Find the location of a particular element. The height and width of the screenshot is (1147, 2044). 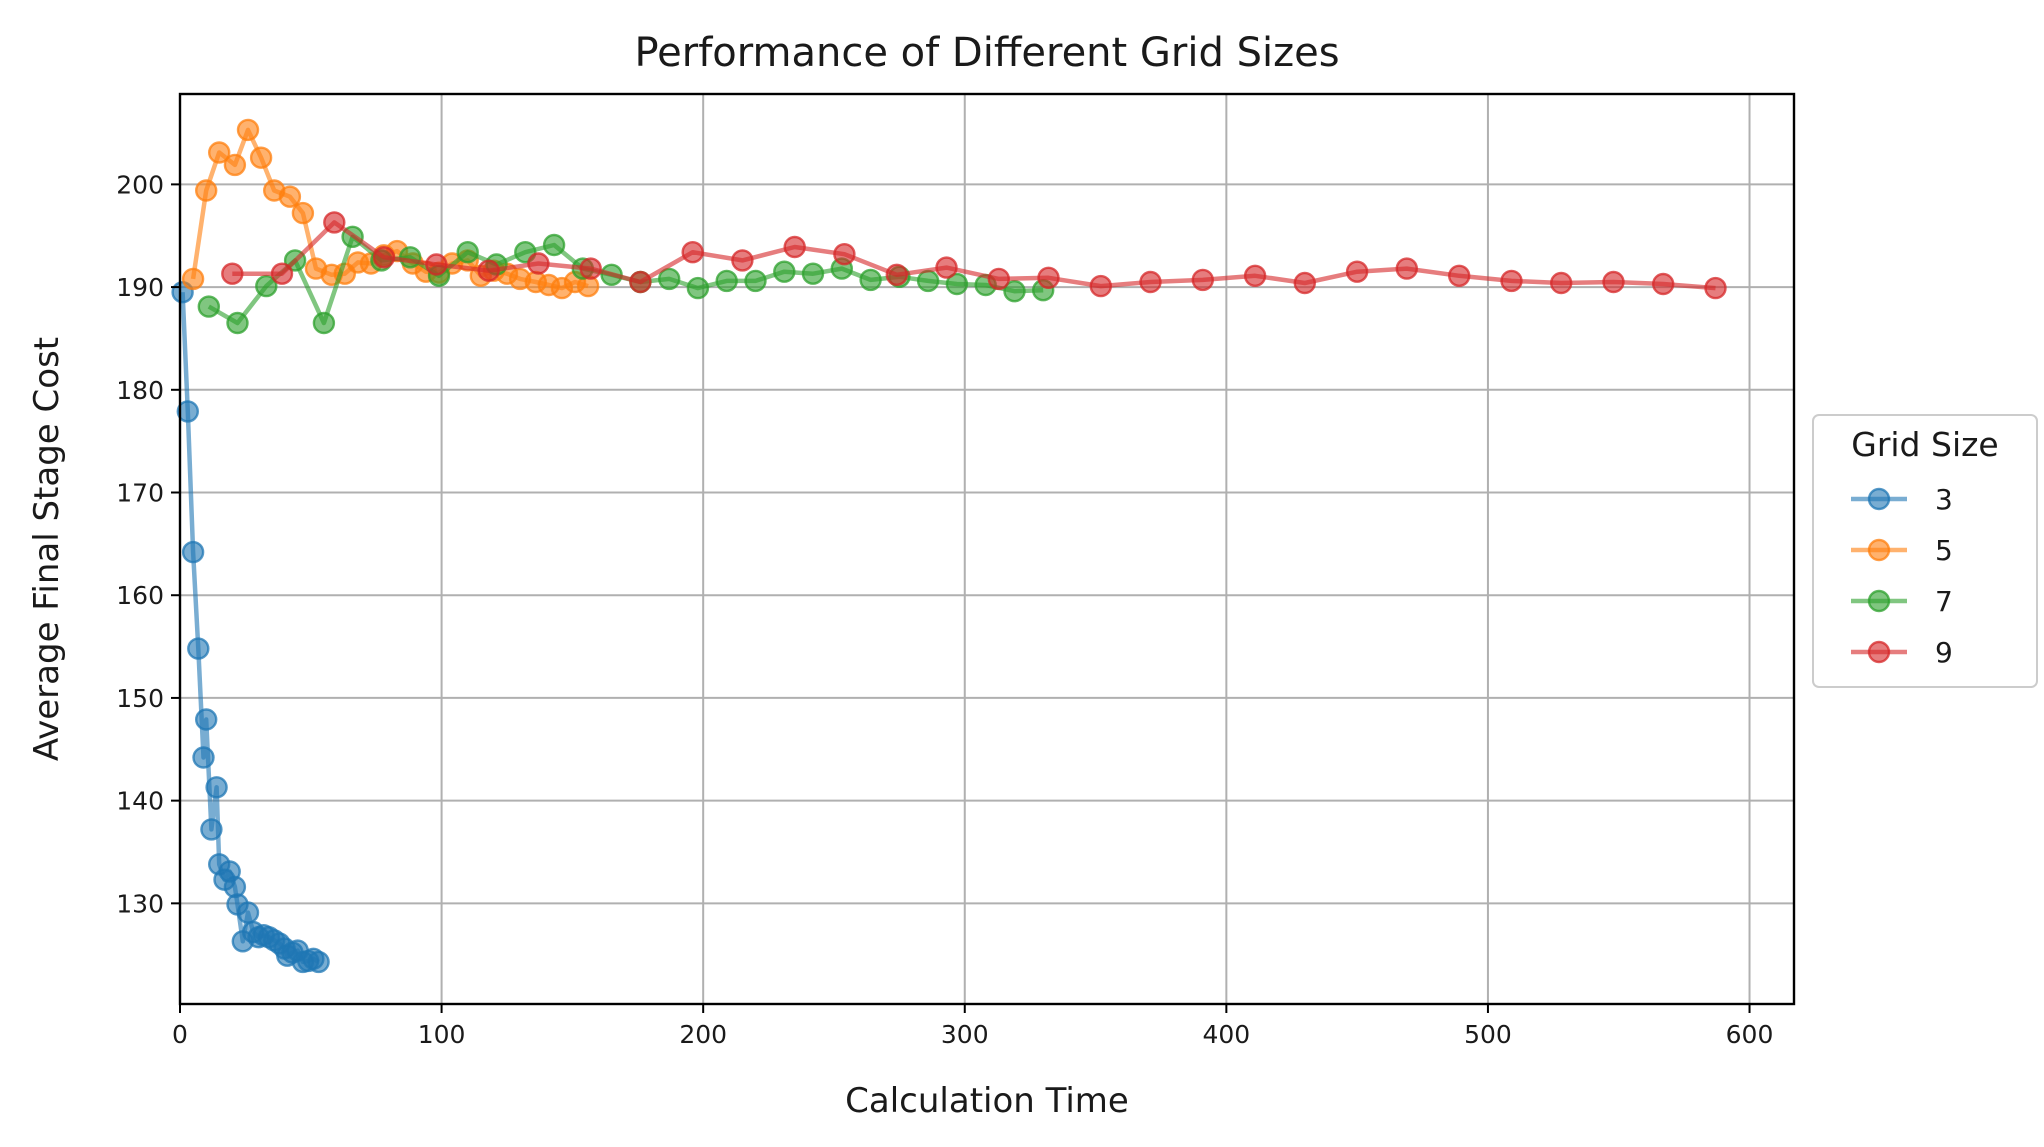

y-tick-label: 200 is located at coordinates (140, 184).